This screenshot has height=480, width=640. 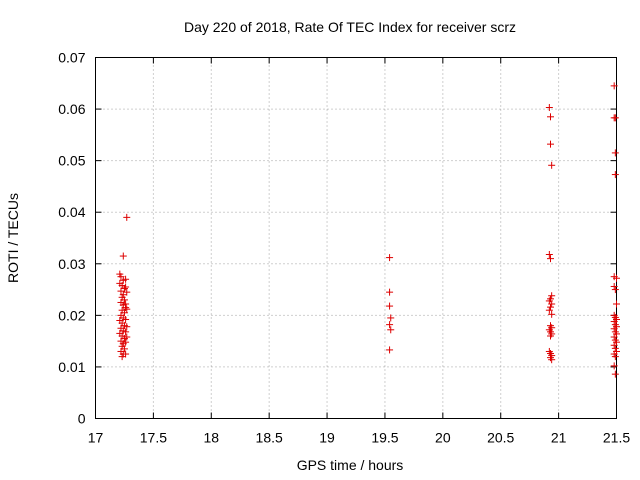 What do you see at coordinates (443, 438) in the screenshot?
I see `x-tick-label: 20` at bounding box center [443, 438].